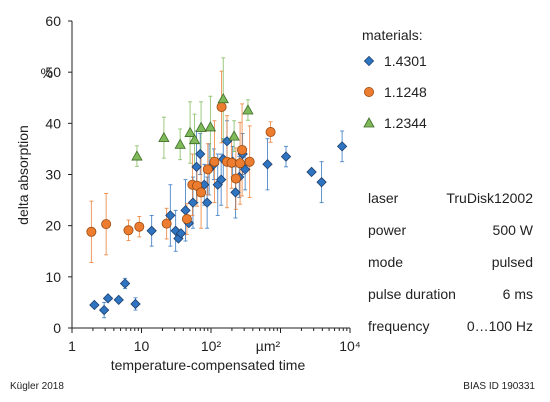 The image size is (550, 402). Describe the element at coordinates (499, 326) in the screenshot. I see `parameter-value: 0…100 Hz` at that location.